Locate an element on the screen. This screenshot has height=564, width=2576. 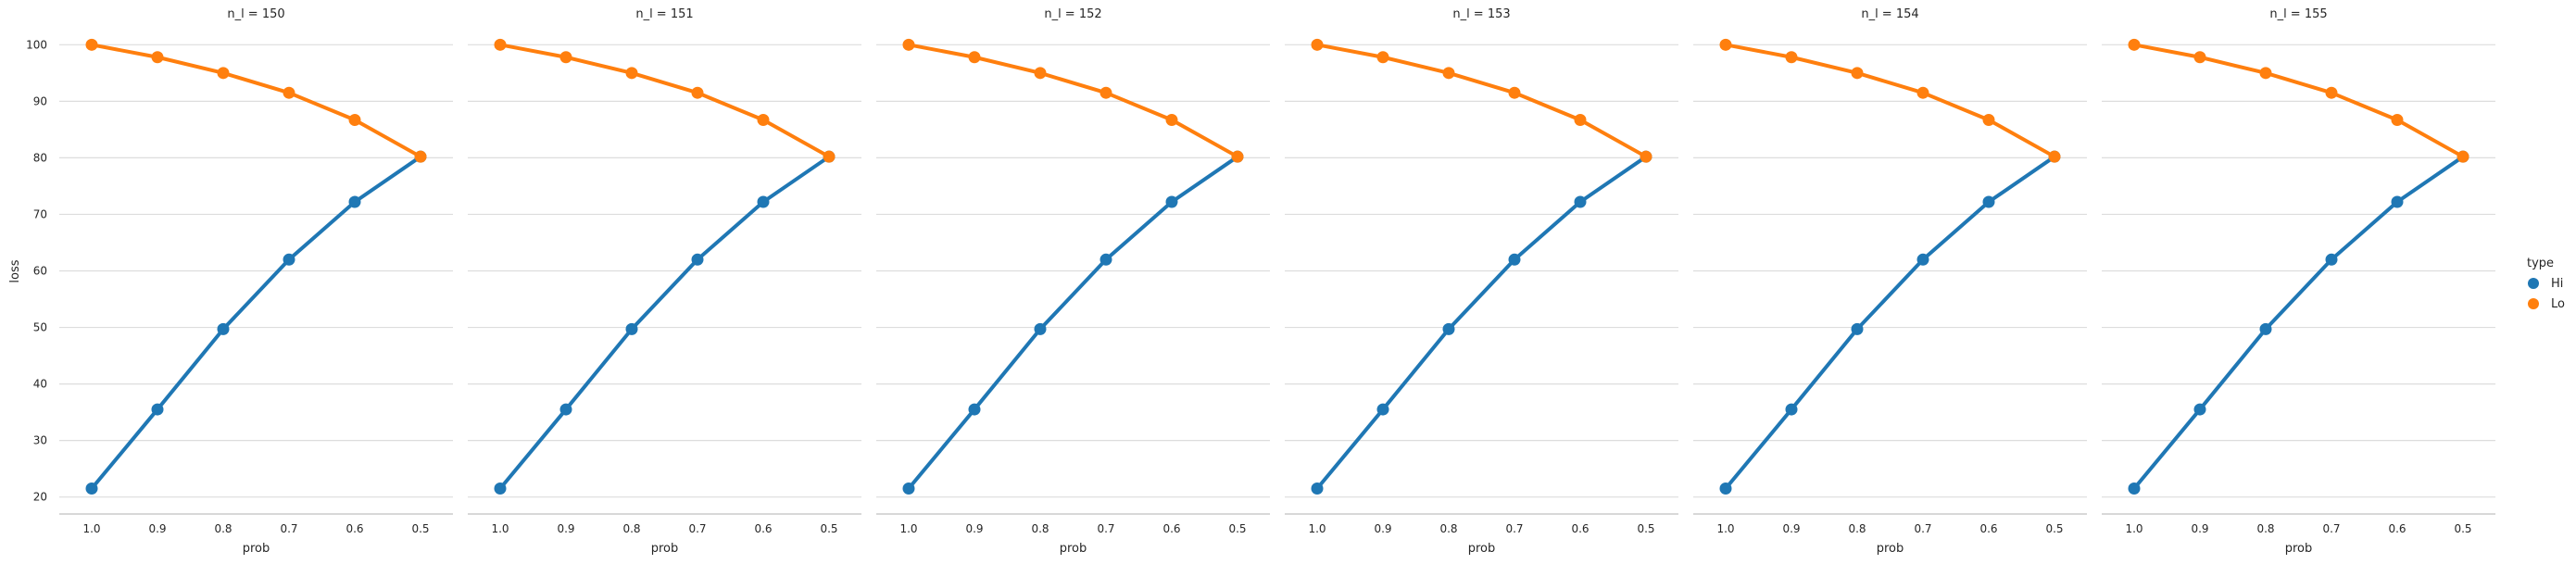
facet-panel-5: n_l = 155 1.0 0.9 0.8 0.7 0.6 0.5 prob is located at coordinates (2298, 281).